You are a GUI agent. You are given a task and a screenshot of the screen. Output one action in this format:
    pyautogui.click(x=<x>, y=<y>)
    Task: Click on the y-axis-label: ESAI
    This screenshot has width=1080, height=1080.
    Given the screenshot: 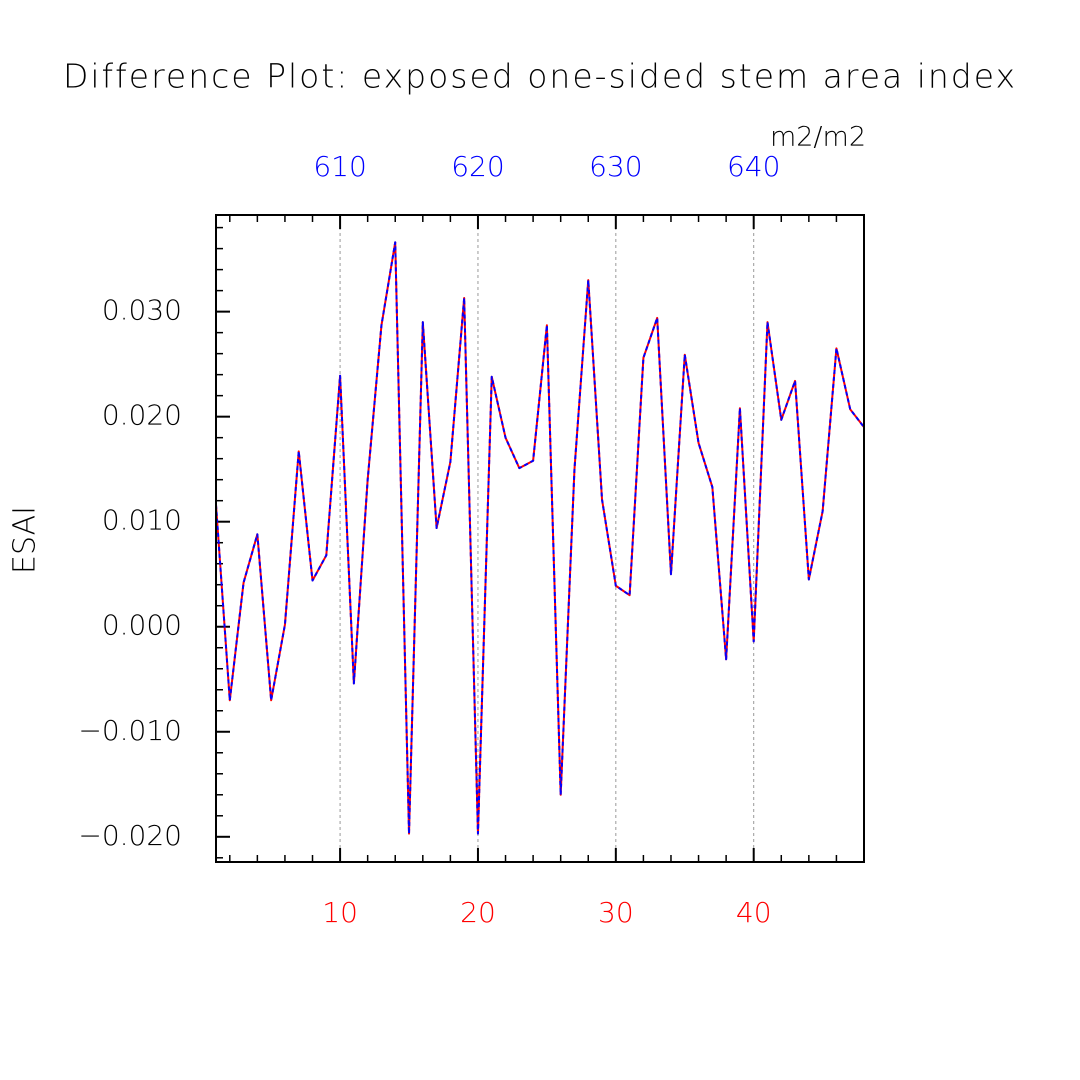 What is the action you would take?
    pyautogui.click(x=25, y=540)
    